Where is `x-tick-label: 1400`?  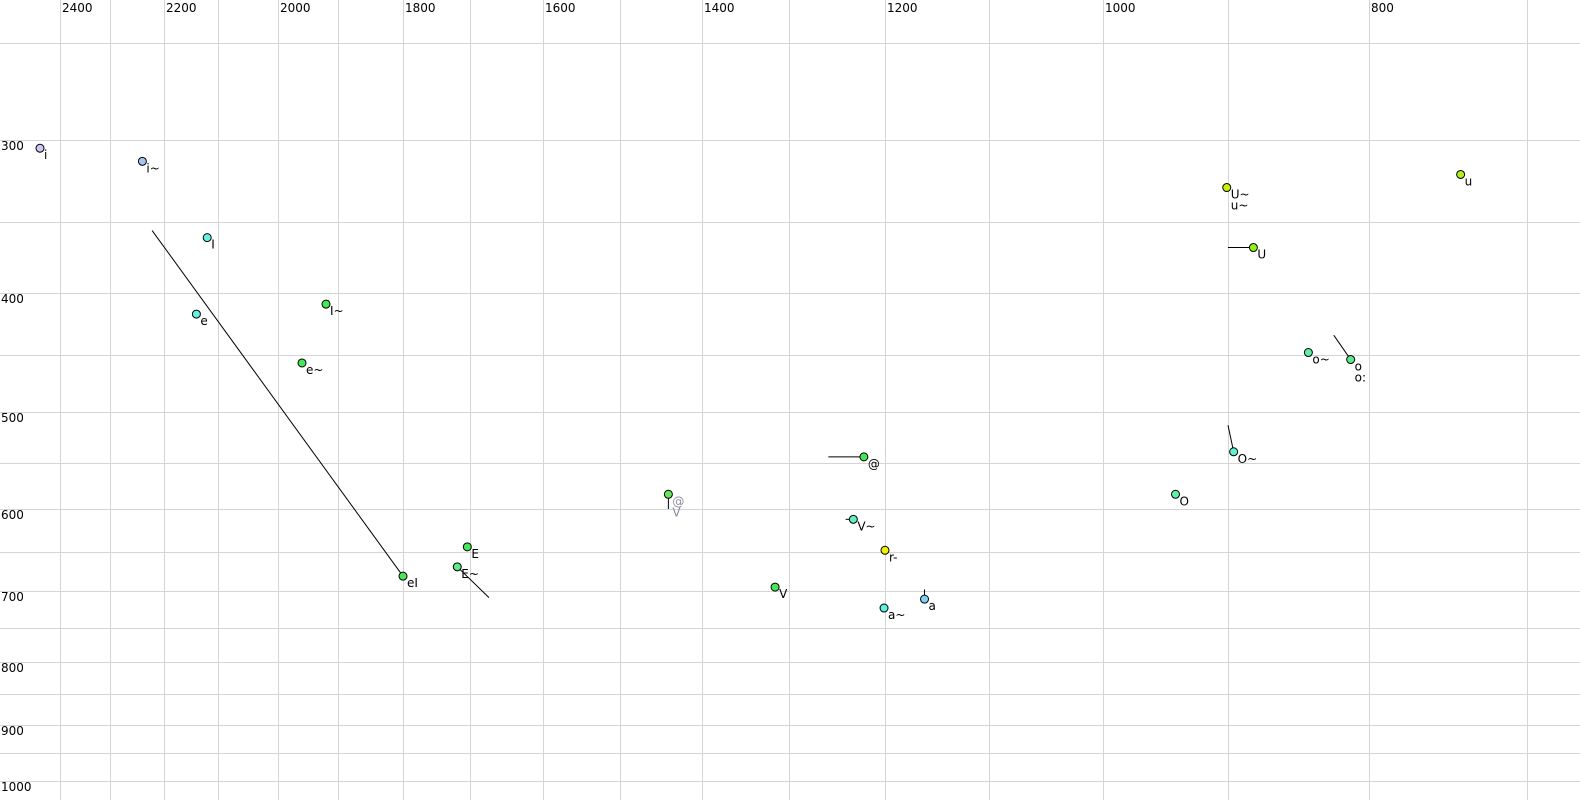
x-tick-label: 1400 is located at coordinates (719, 8).